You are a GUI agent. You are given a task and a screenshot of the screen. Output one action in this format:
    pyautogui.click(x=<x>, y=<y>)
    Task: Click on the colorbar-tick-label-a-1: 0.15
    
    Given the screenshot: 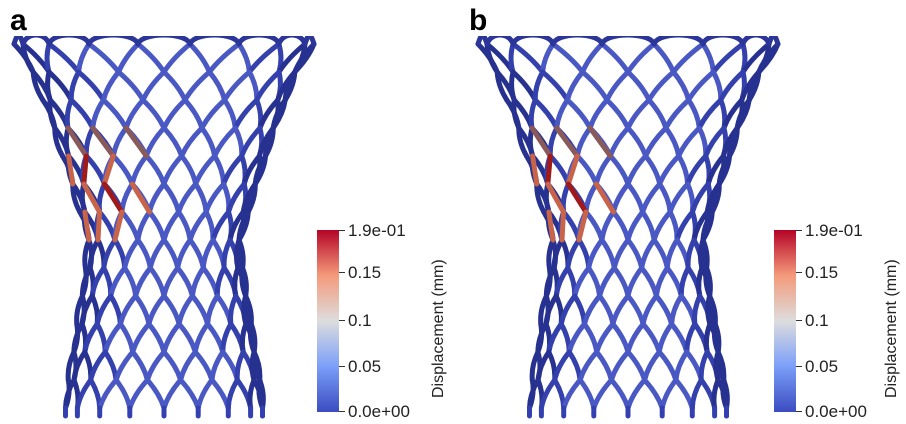 What is the action you would take?
    pyautogui.click(x=365, y=272)
    